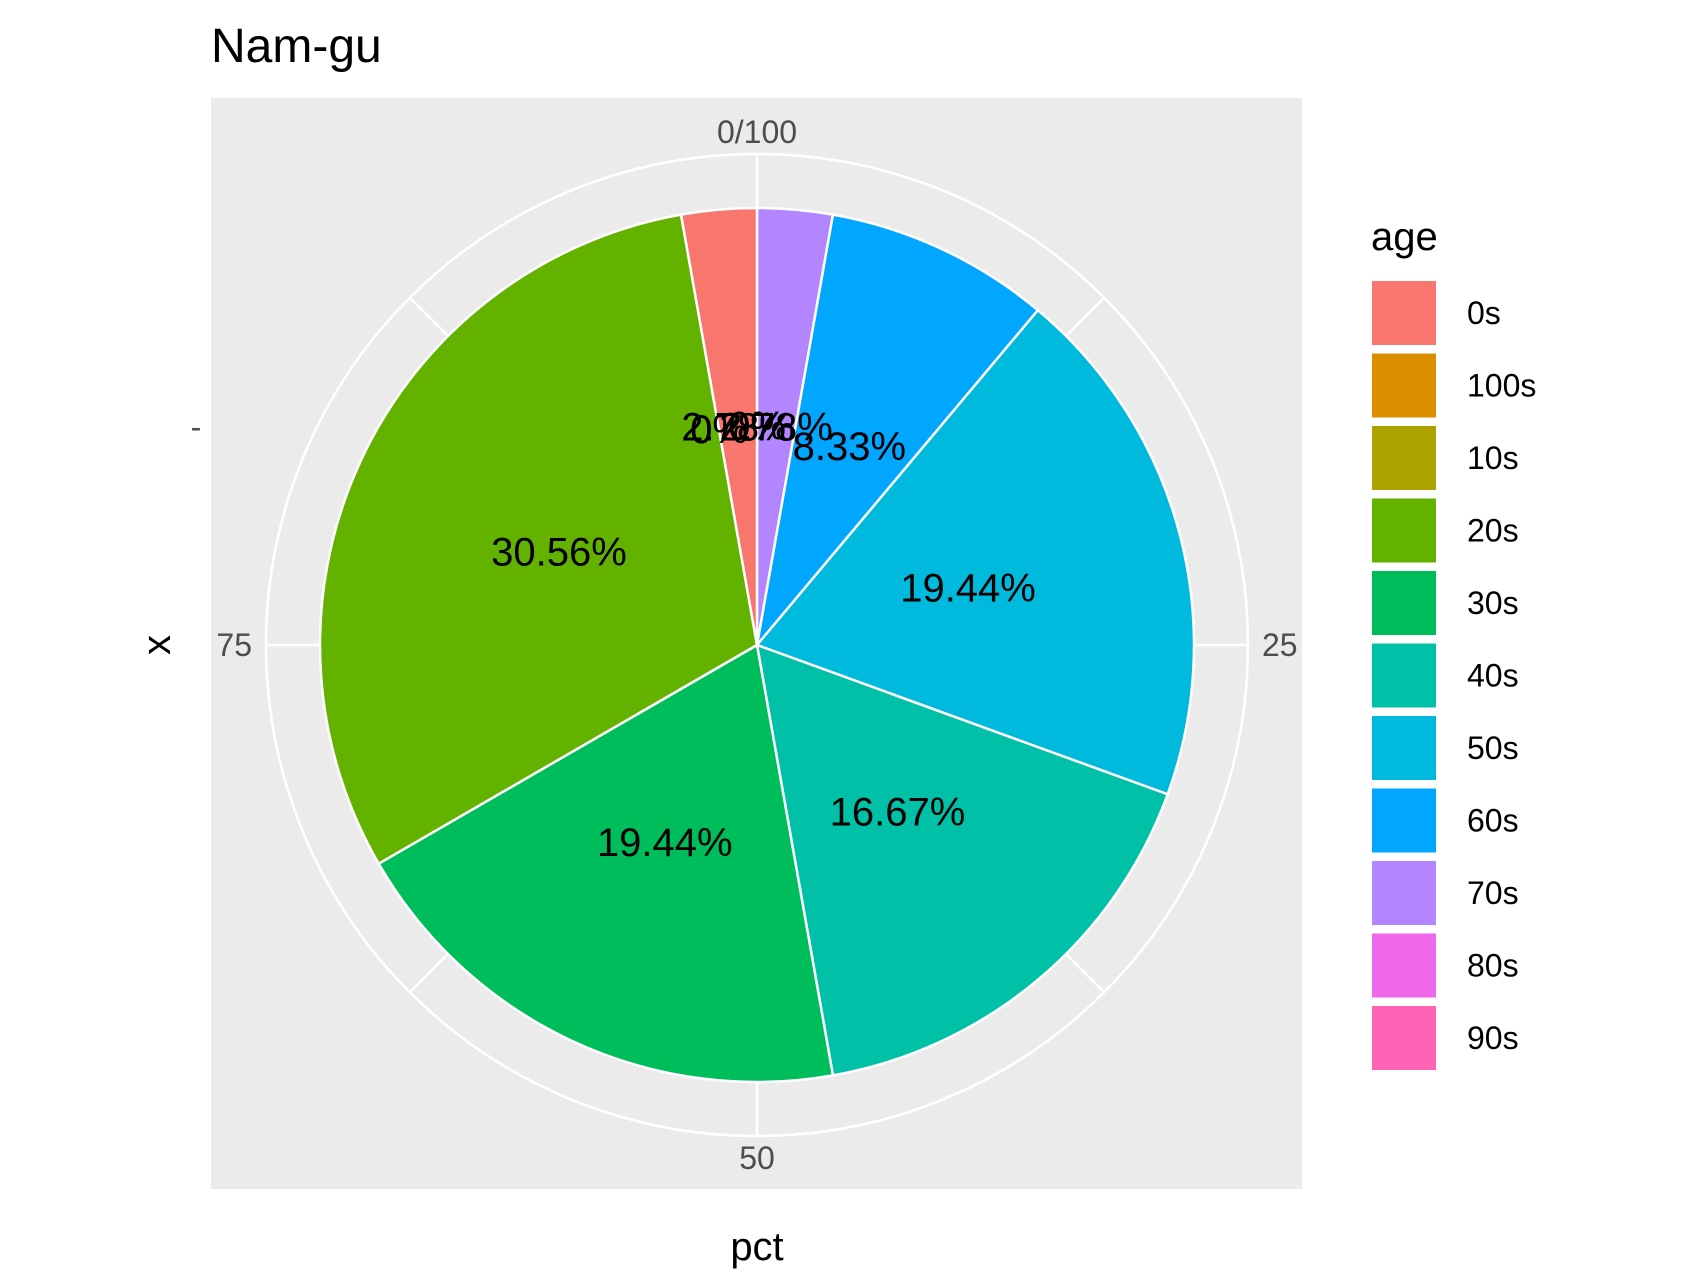 The image size is (1693, 1284). I want to click on slice-label-70s: 2.78%, so click(775, 427).